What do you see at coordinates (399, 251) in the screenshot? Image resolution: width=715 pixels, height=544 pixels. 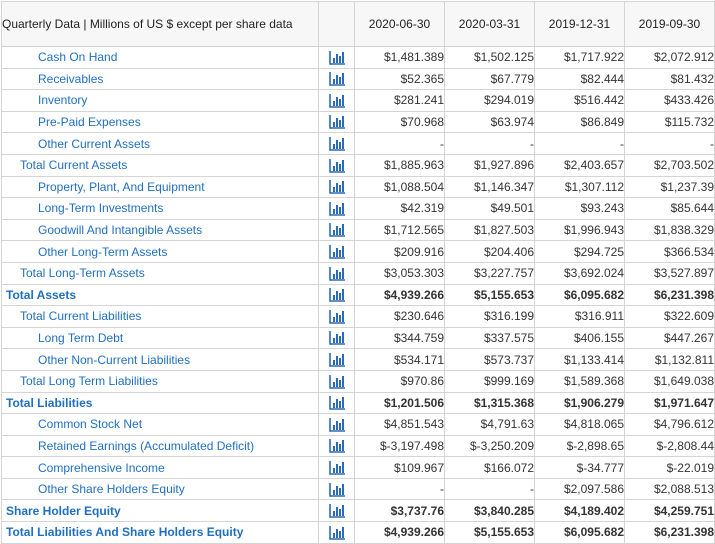 I see `value-cell: $209.916` at bounding box center [399, 251].